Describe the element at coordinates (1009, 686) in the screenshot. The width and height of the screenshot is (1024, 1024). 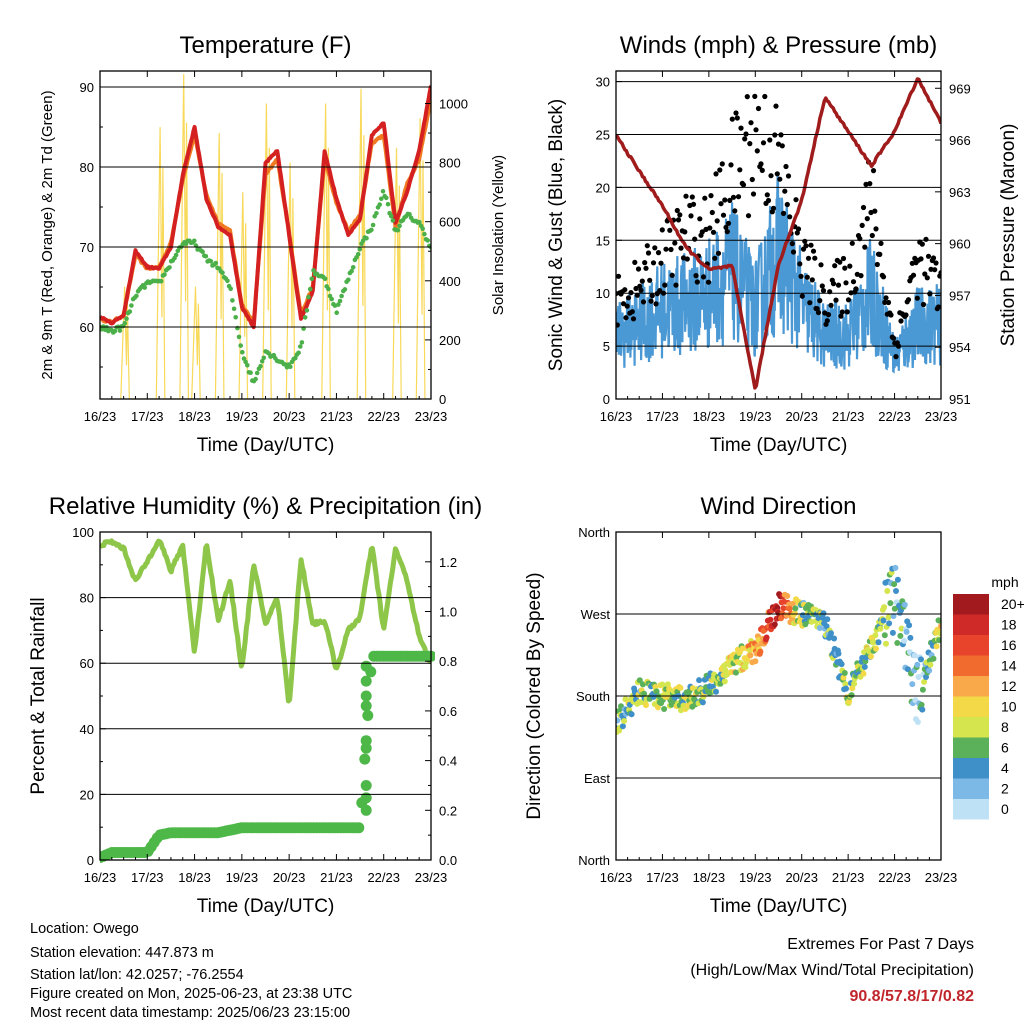
I see `colorbar-label: 12` at that location.